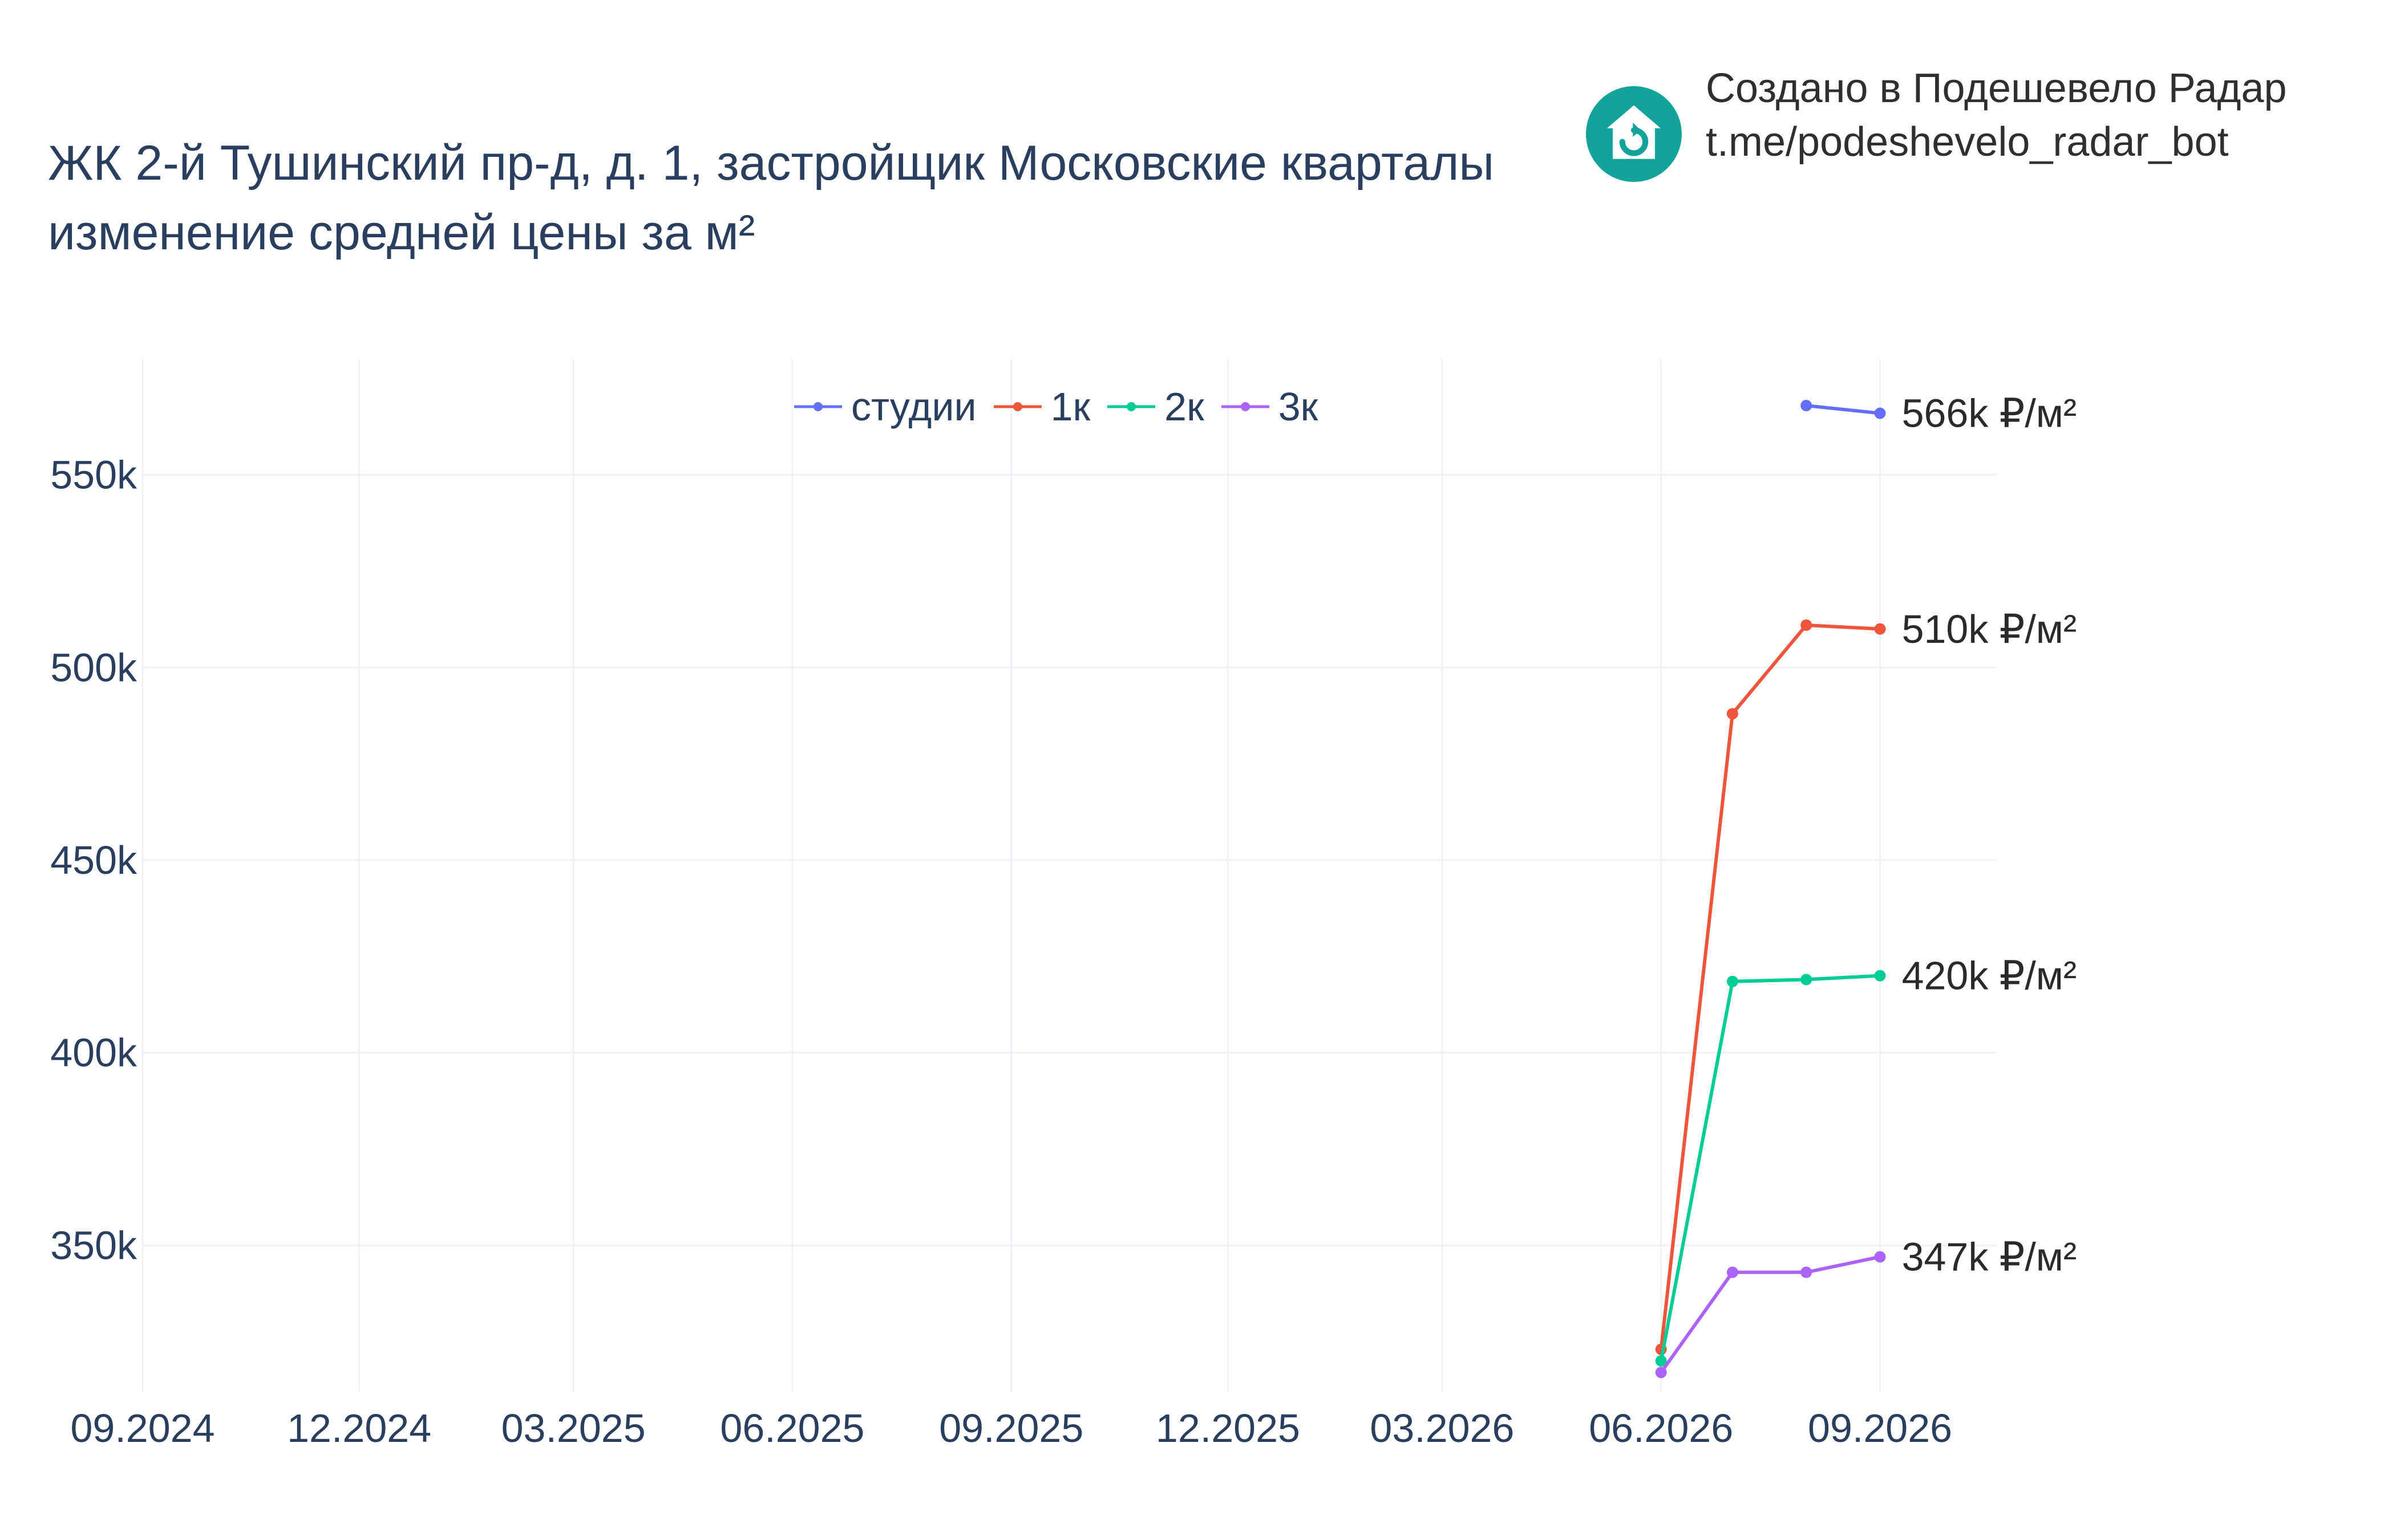 This screenshot has height=1540, width=2396. Describe the element at coordinates (1184, 407) in the screenshot. I see `legend-label: 2к` at that location.